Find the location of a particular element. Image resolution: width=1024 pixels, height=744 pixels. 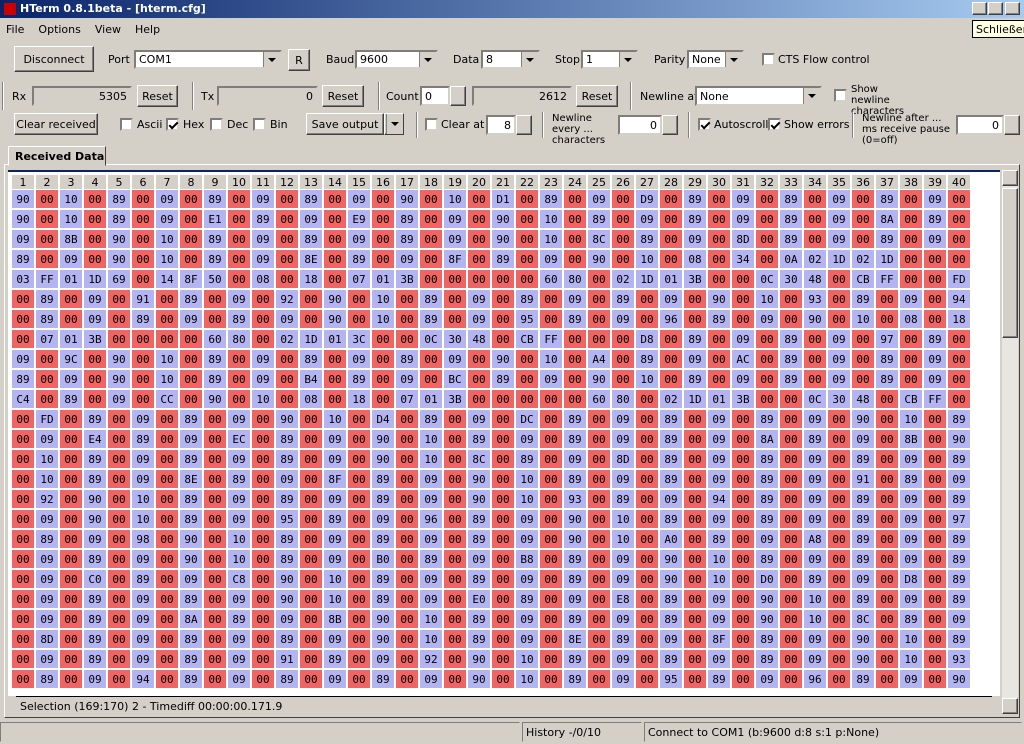

hex-cell: 07 is located at coordinates (47, 339).